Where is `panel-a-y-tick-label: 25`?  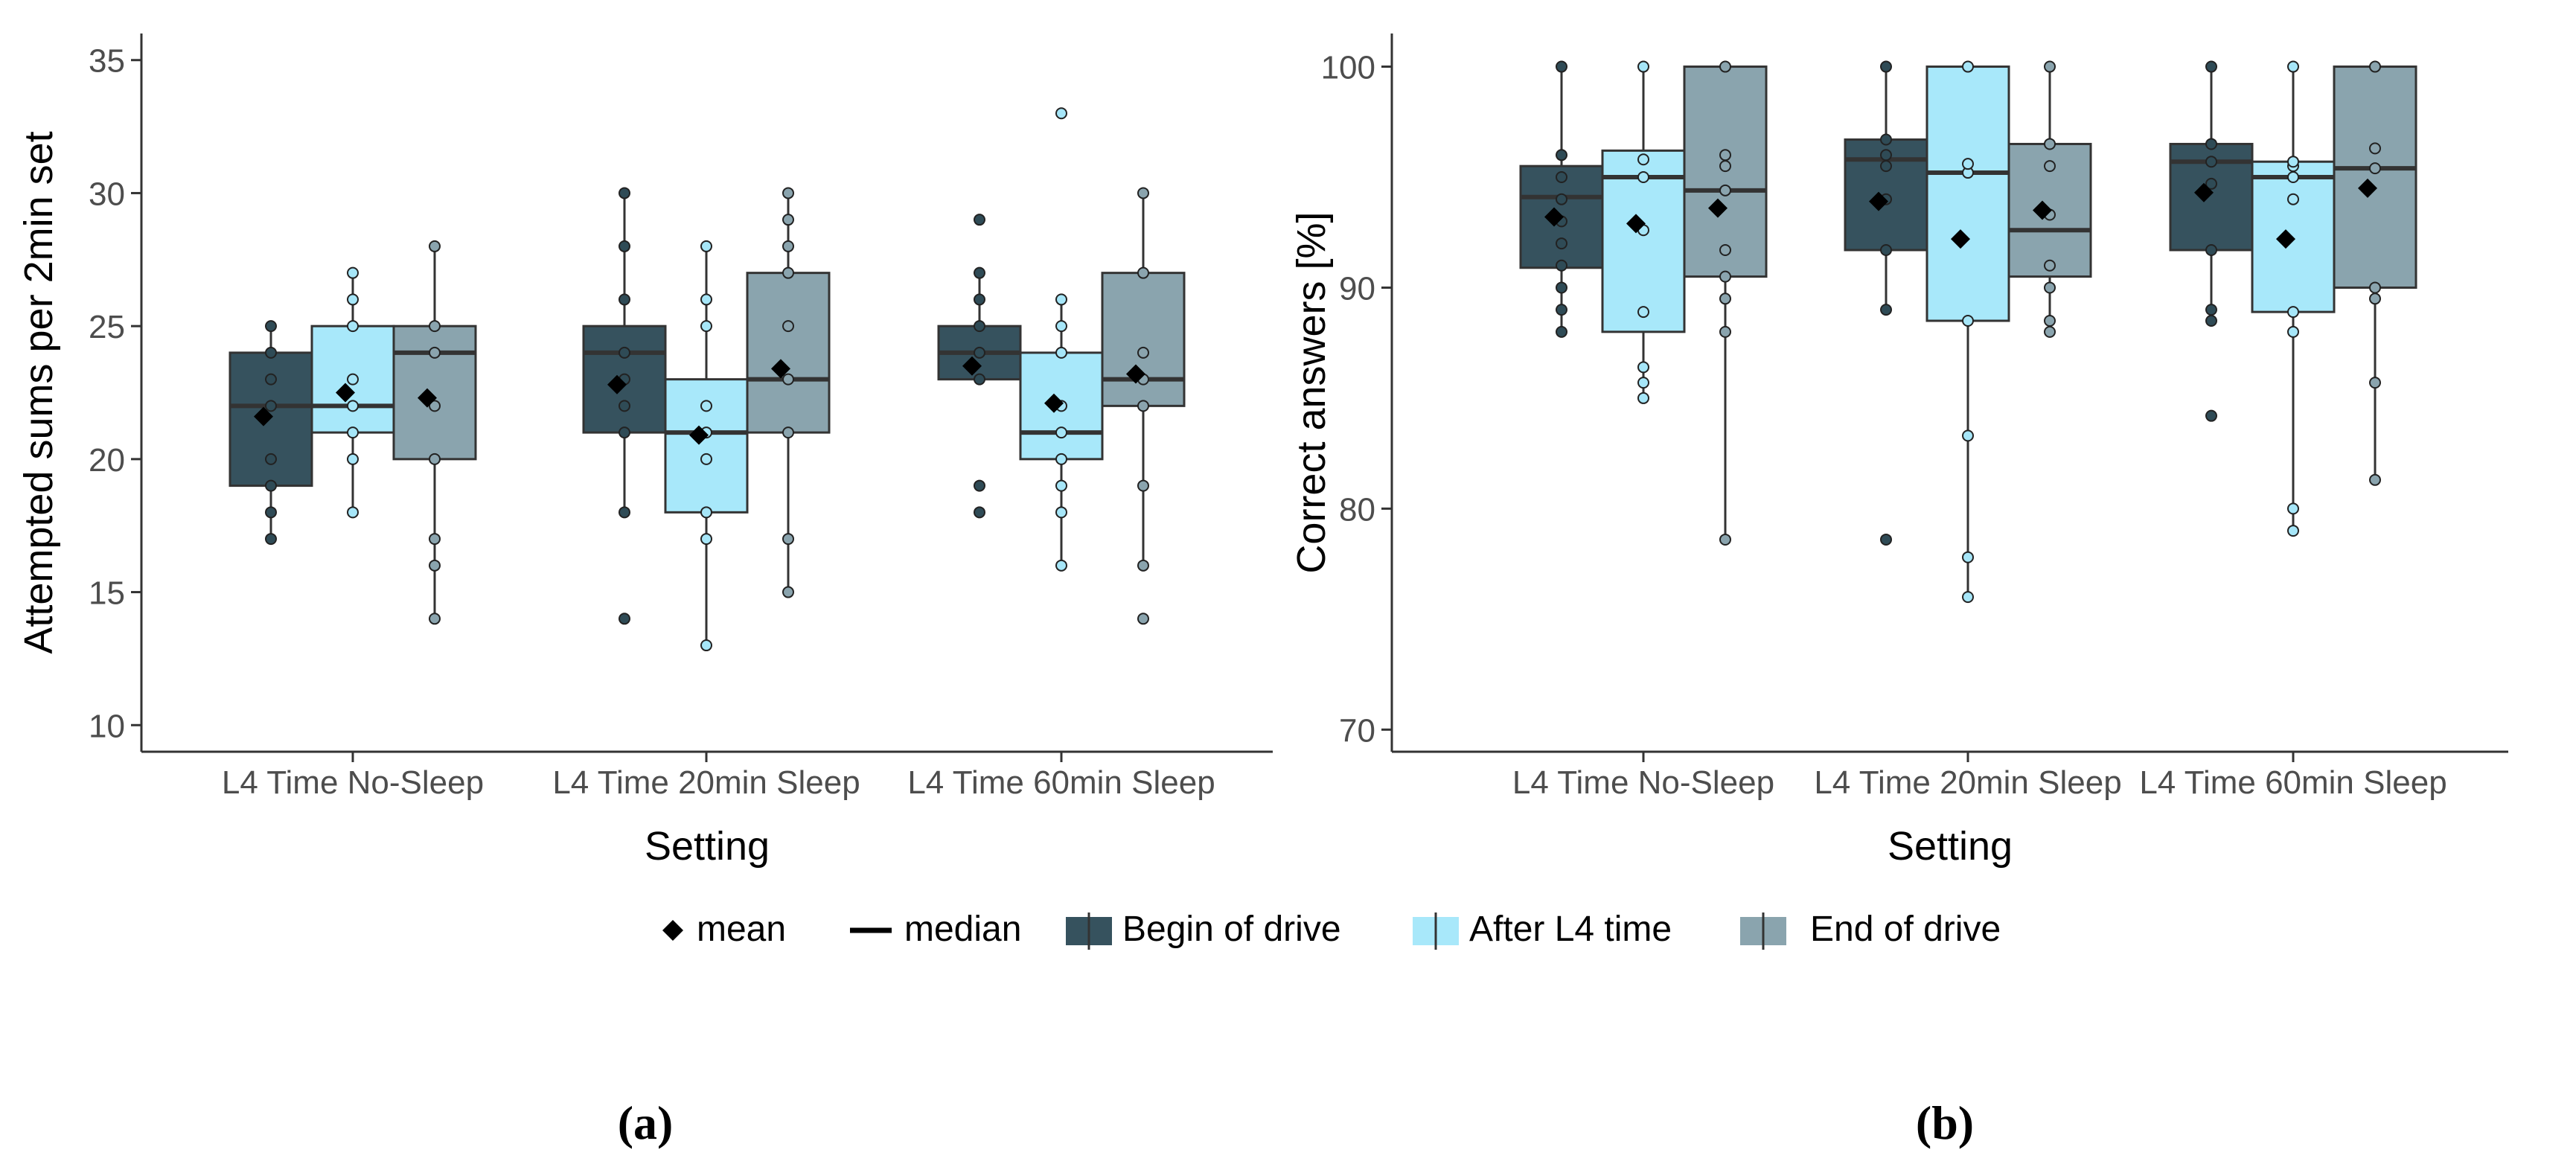 panel-a-y-tick-label: 25 is located at coordinates (107, 327).